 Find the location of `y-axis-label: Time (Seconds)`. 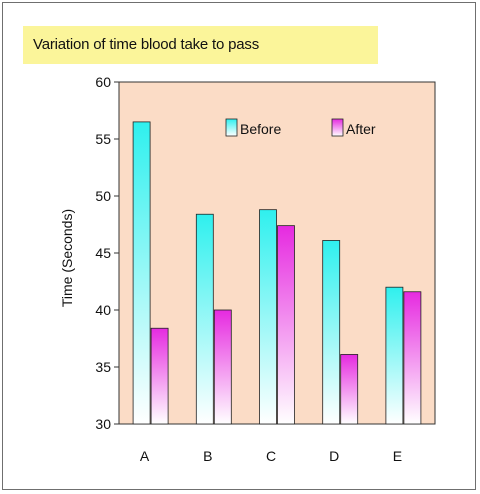

y-axis-label: Time (Seconds) is located at coordinates (67, 258).